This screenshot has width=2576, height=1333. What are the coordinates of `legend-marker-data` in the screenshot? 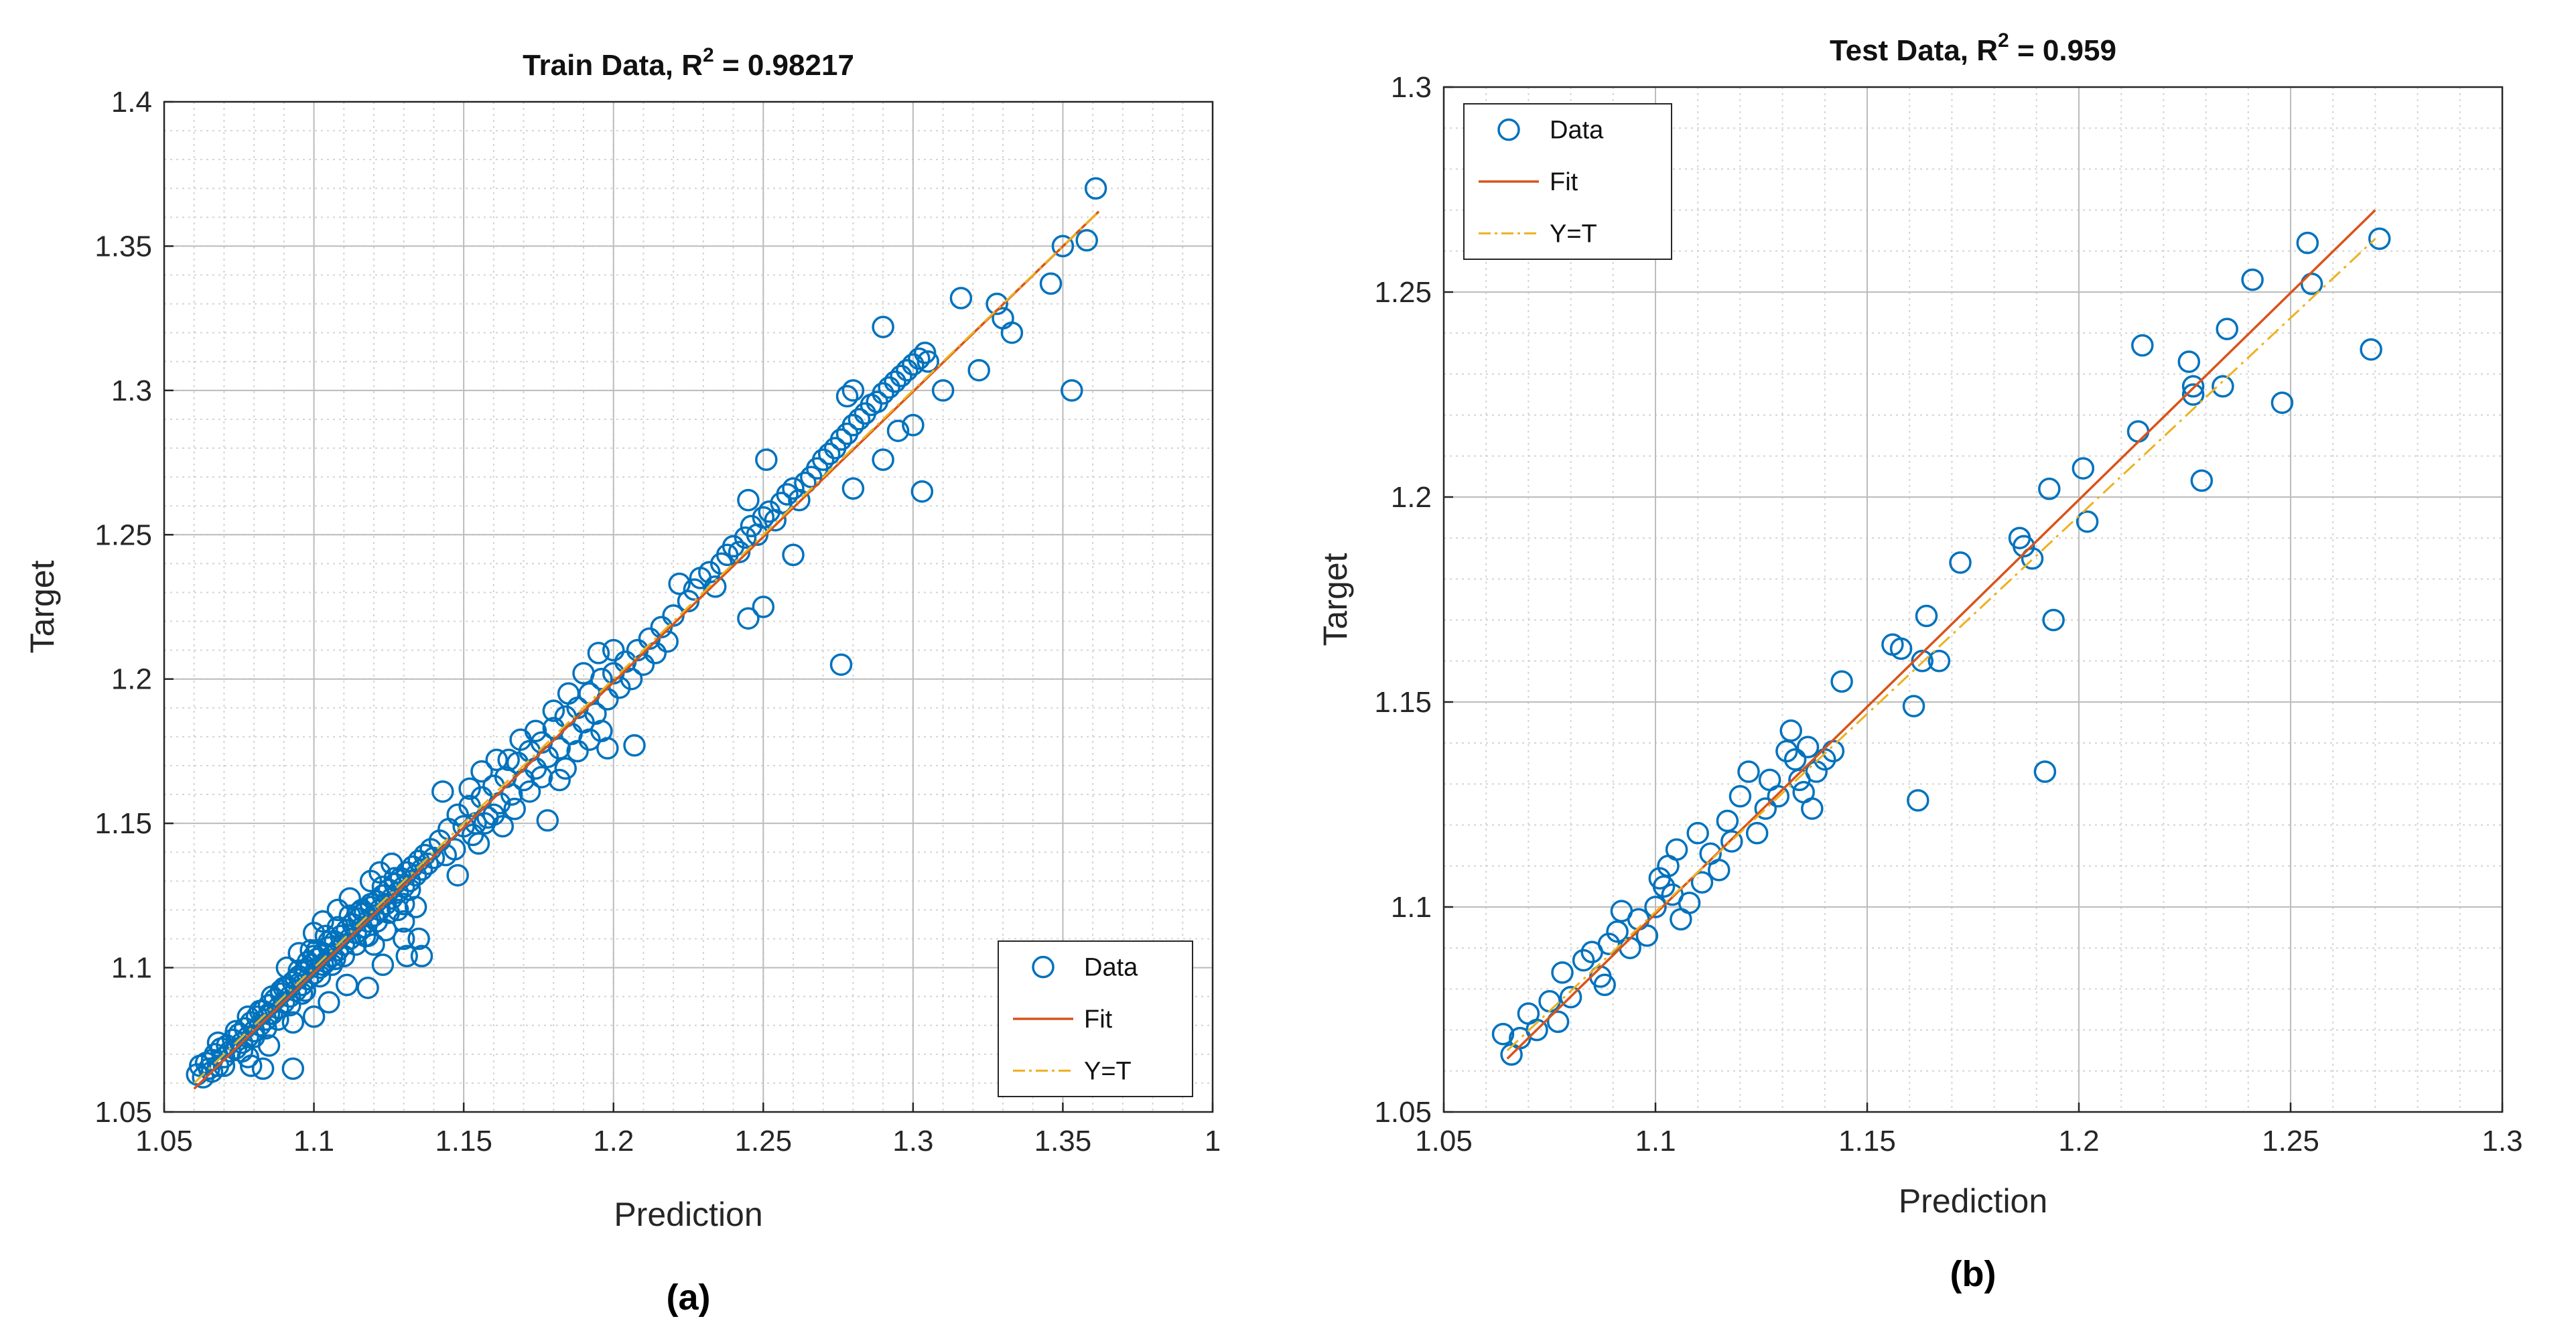 It's located at (1043, 967).